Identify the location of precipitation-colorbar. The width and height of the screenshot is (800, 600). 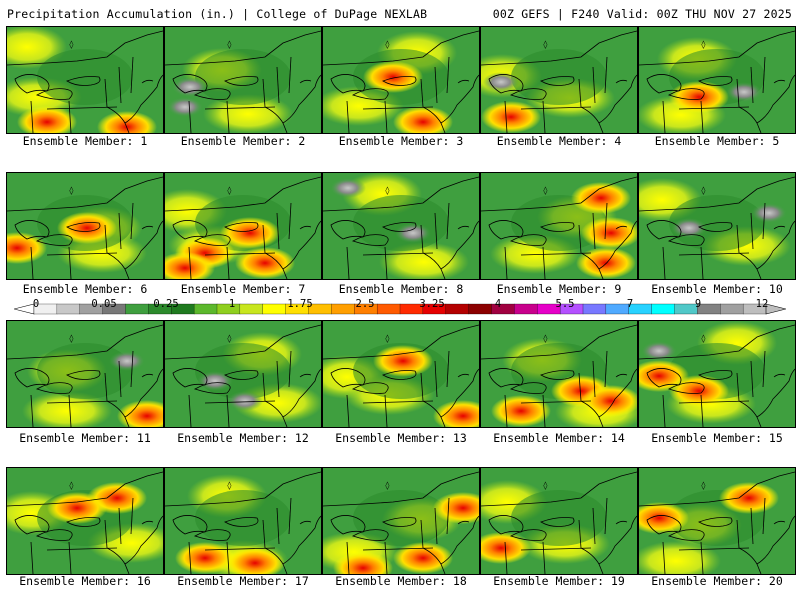
(400, 309).